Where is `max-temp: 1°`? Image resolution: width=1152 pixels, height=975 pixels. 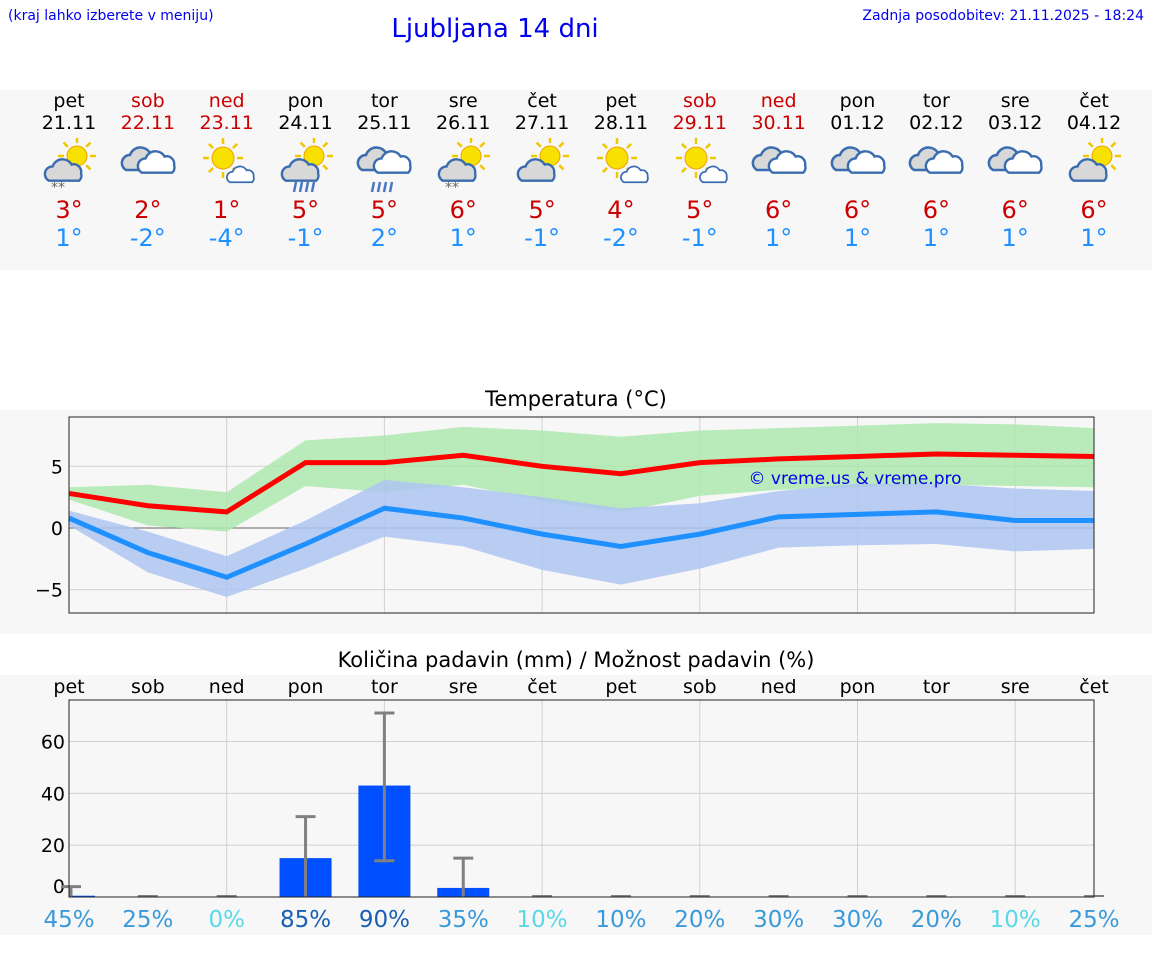 max-temp: 1° is located at coordinates (227, 210).